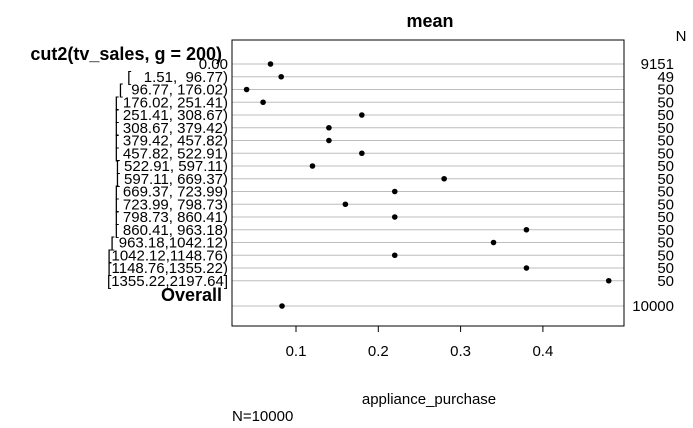 Image resolution: width=693 pixels, height=428 pixels. What do you see at coordinates (167, 281) in the screenshot?
I see `row-label-18: [1355.22,2197.64]` at bounding box center [167, 281].